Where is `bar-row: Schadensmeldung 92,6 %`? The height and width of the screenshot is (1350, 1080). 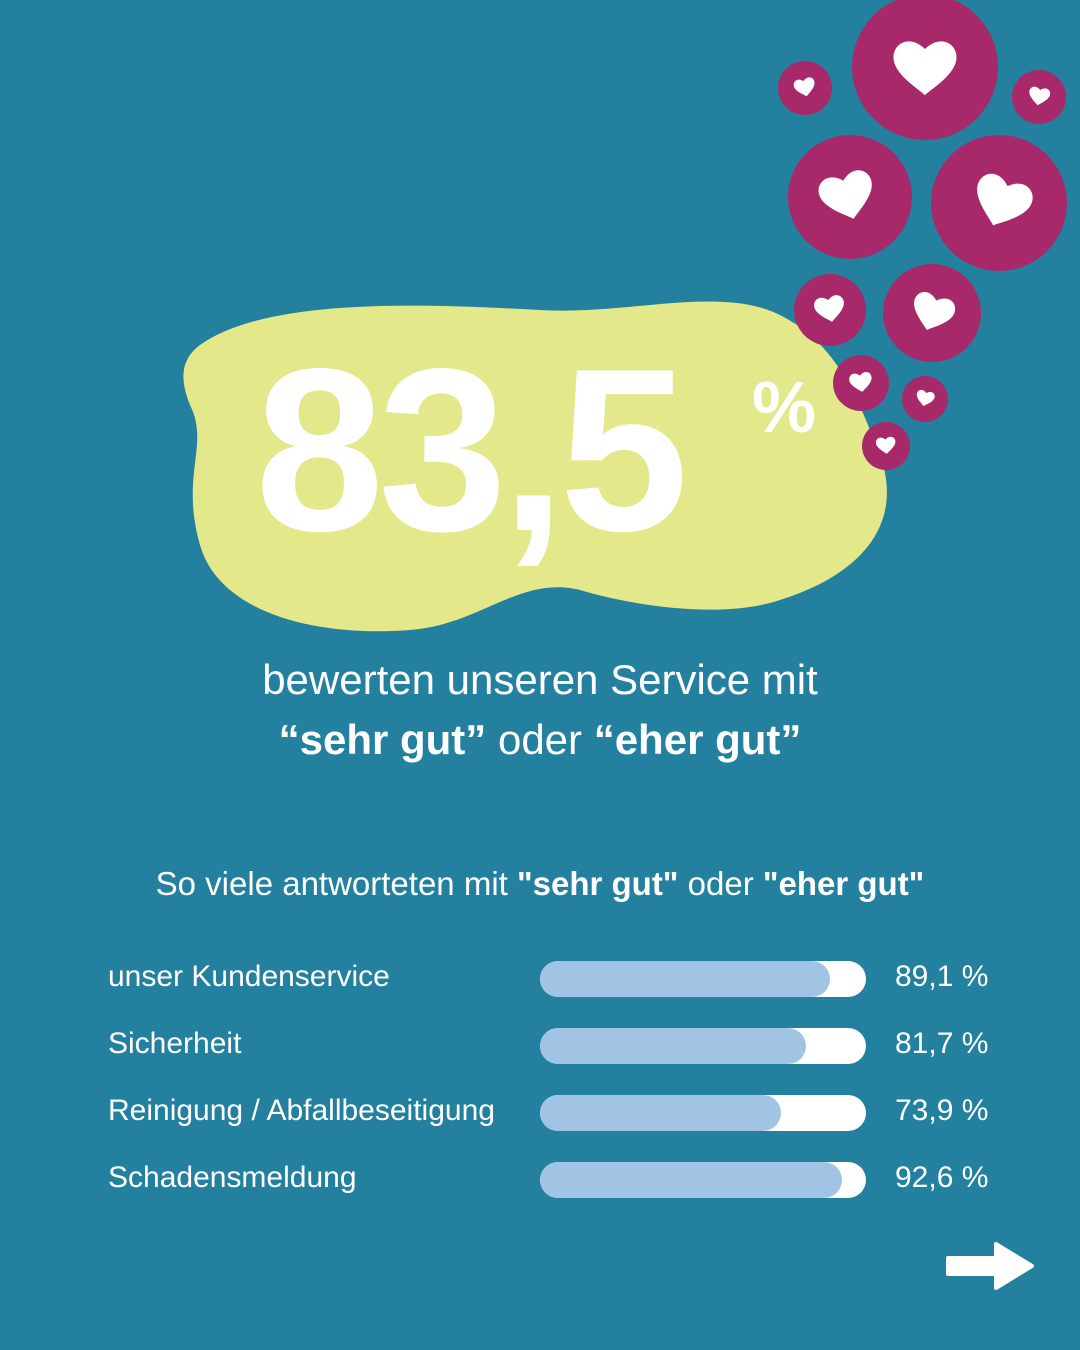
bar-row: Schadensmeldung 92,6 % is located at coordinates (540, 1189).